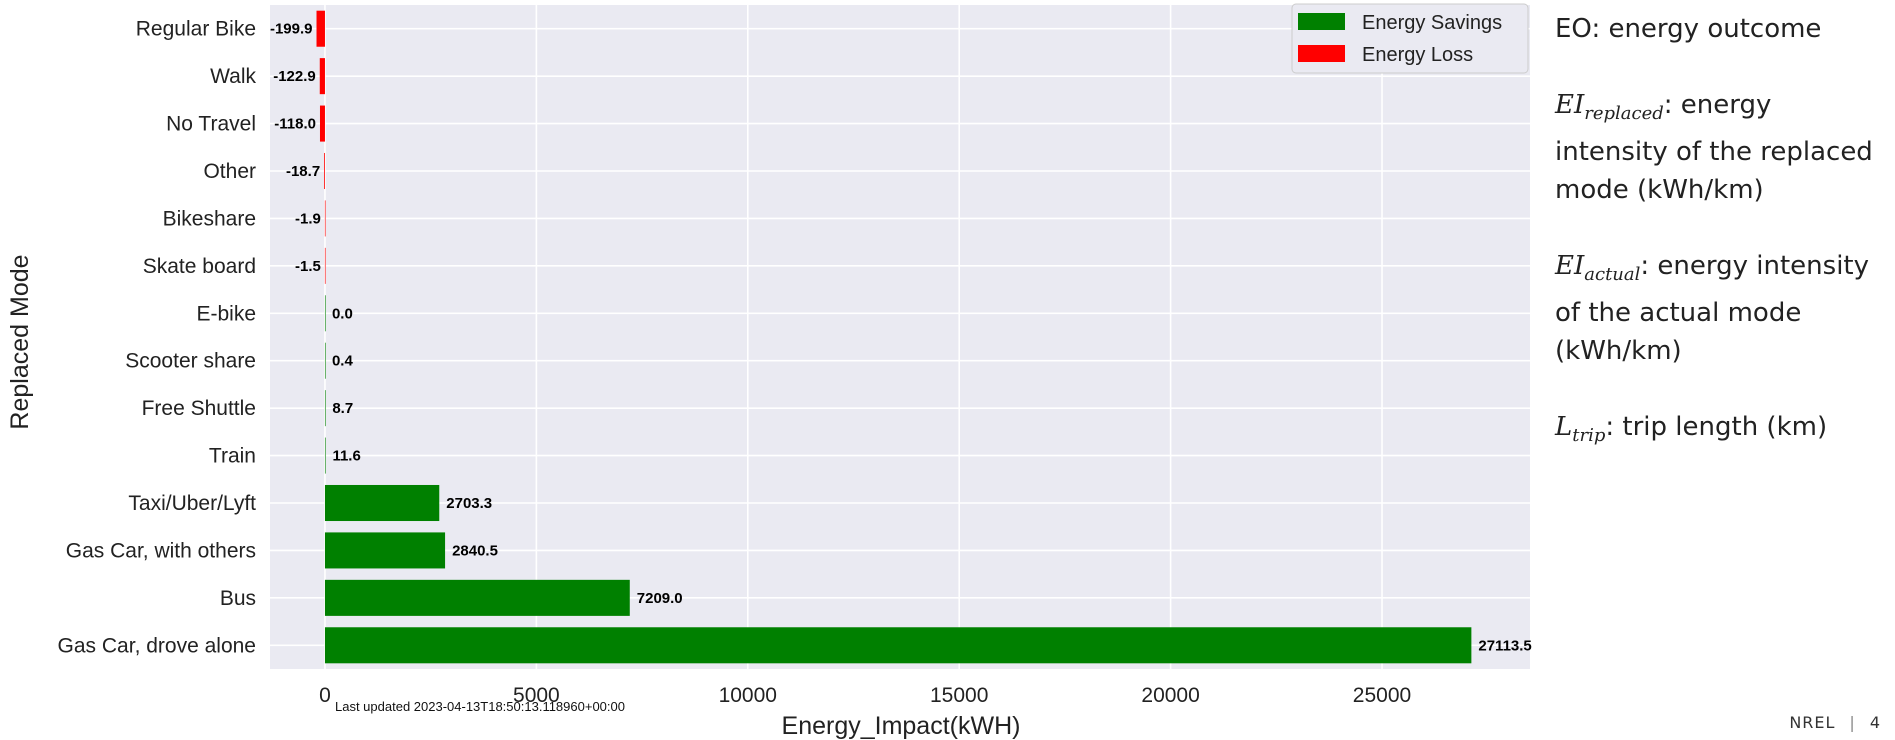 This screenshot has width=1895, height=740. I want to click on bar-value-label: 27113.5, so click(1504, 645).